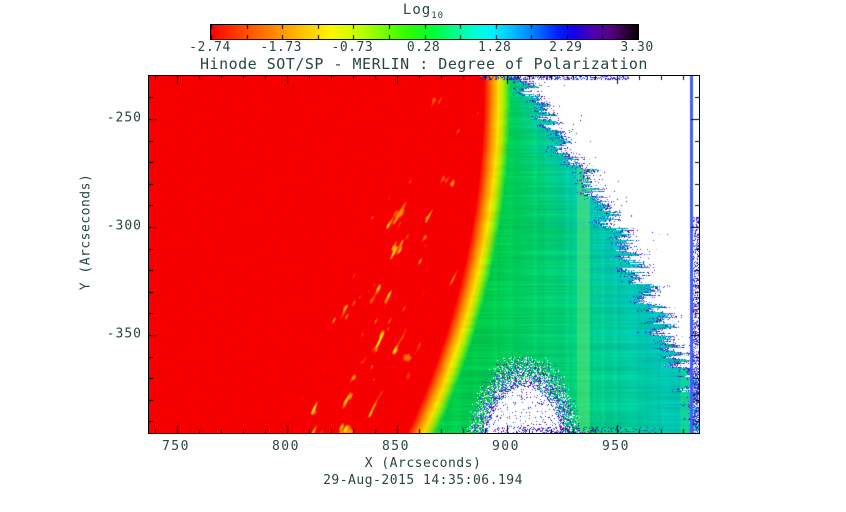 The image size is (846, 512). What do you see at coordinates (285, 446) in the screenshot?
I see `x-tick-label: 800` at bounding box center [285, 446].